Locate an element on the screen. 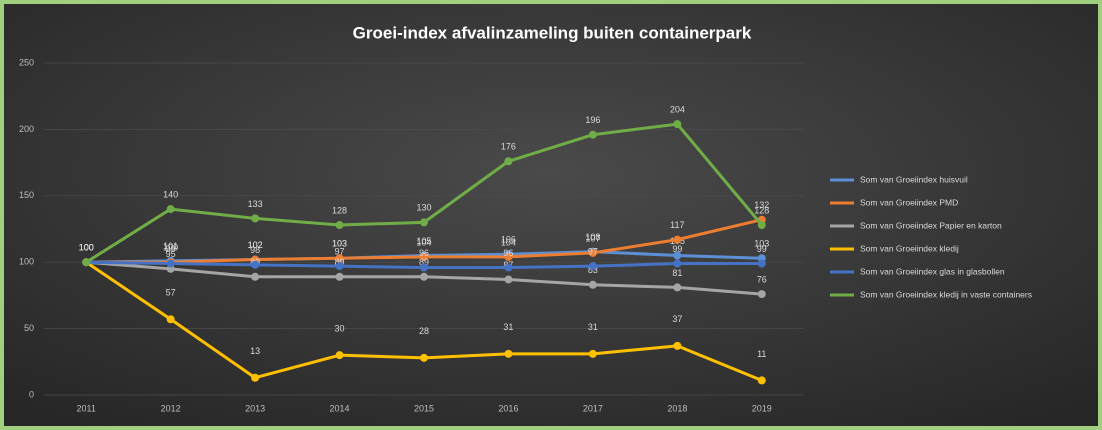 This screenshot has height=430, width=1102. x-tick-label: 2016 is located at coordinates (508, 408).